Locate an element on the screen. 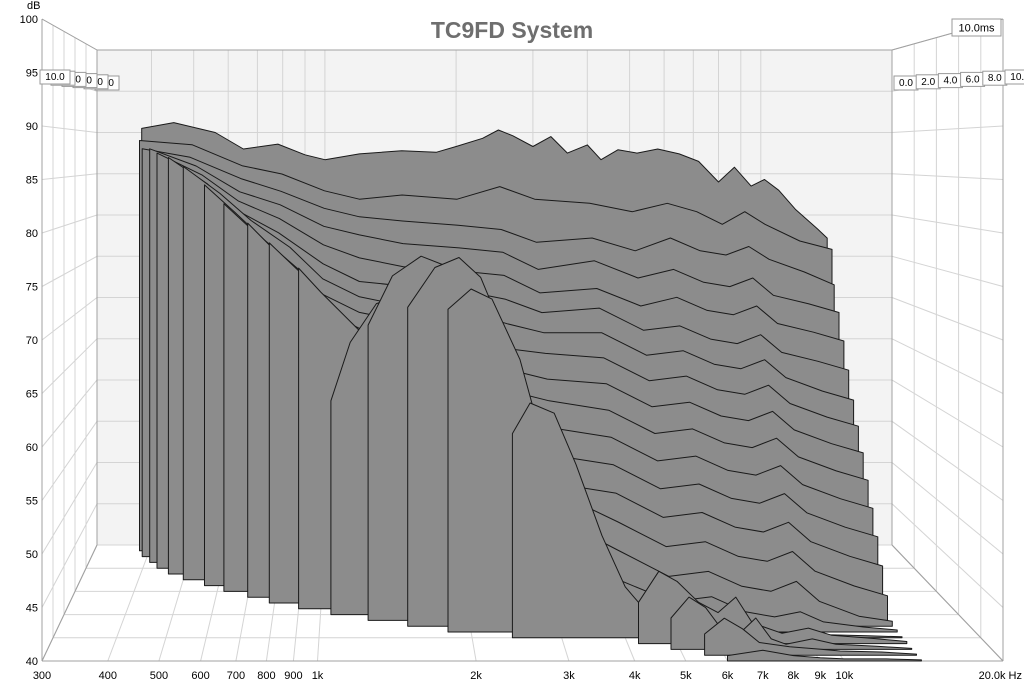  y-tick-label: 80 is located at coordinates (32, 234).